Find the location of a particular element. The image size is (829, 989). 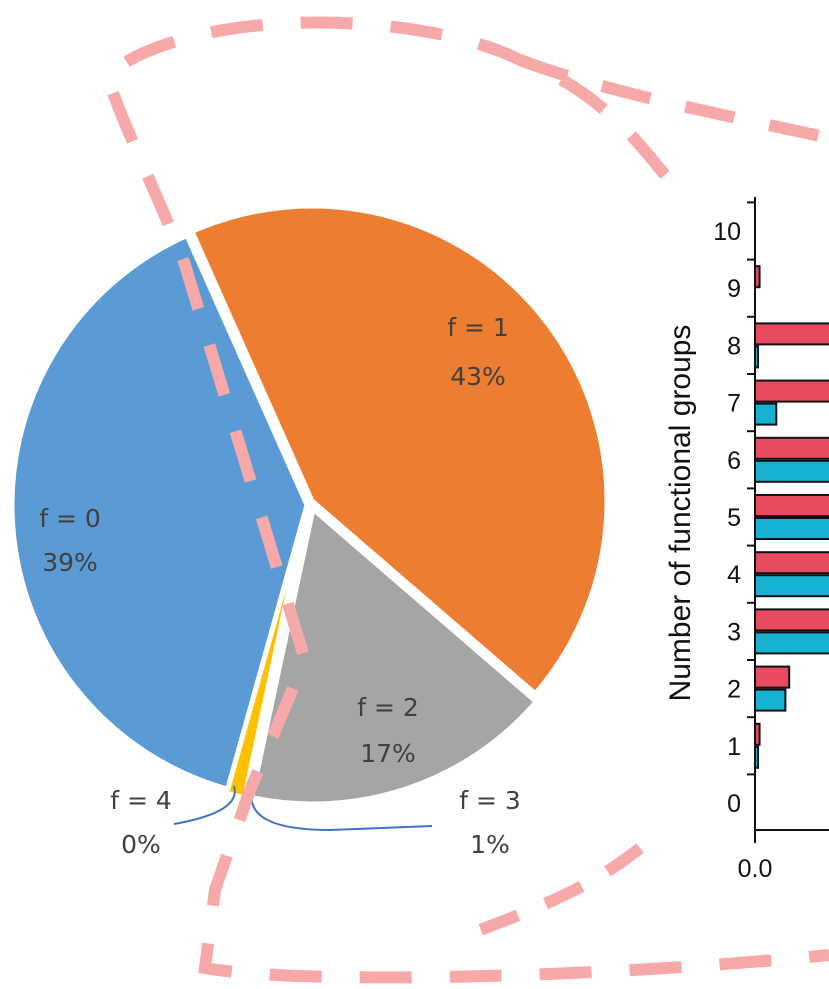

slice-value-f3: 1% is located at coordinates (490, 844).